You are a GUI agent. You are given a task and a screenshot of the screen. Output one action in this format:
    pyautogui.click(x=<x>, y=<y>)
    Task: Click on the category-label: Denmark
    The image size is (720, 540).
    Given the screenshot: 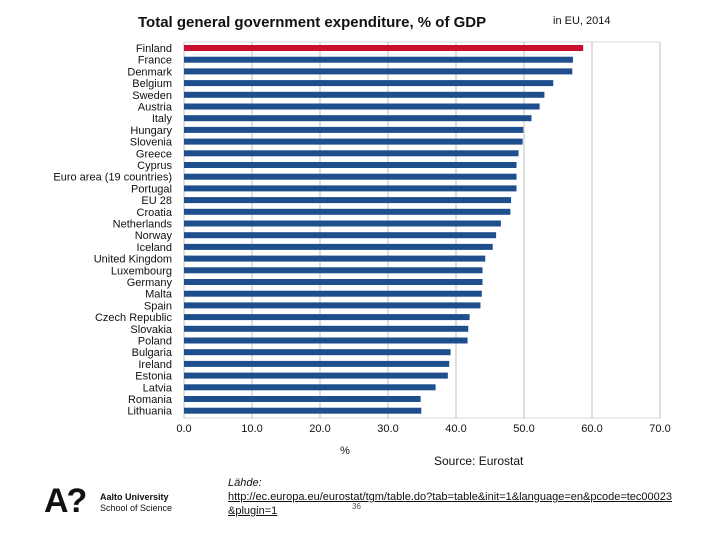 What is the action you would take?
    pyautogui.click(x=149, y=72)
    